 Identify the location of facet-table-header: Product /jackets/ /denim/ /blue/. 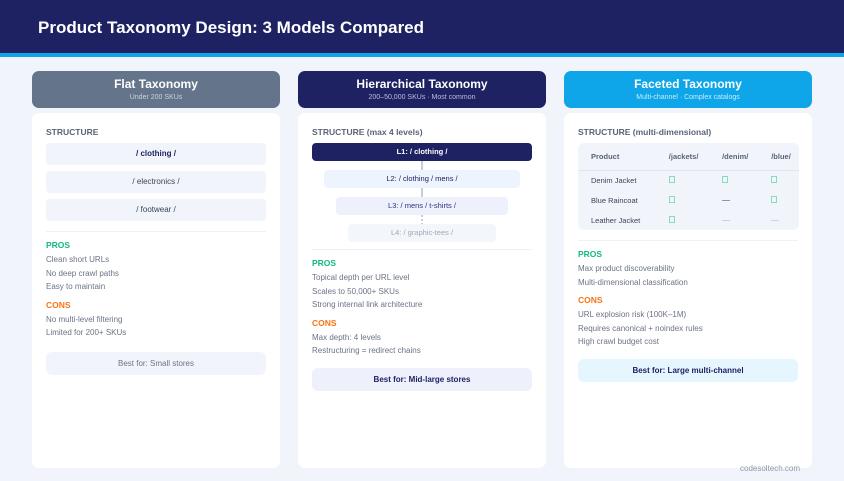
(688, 157).